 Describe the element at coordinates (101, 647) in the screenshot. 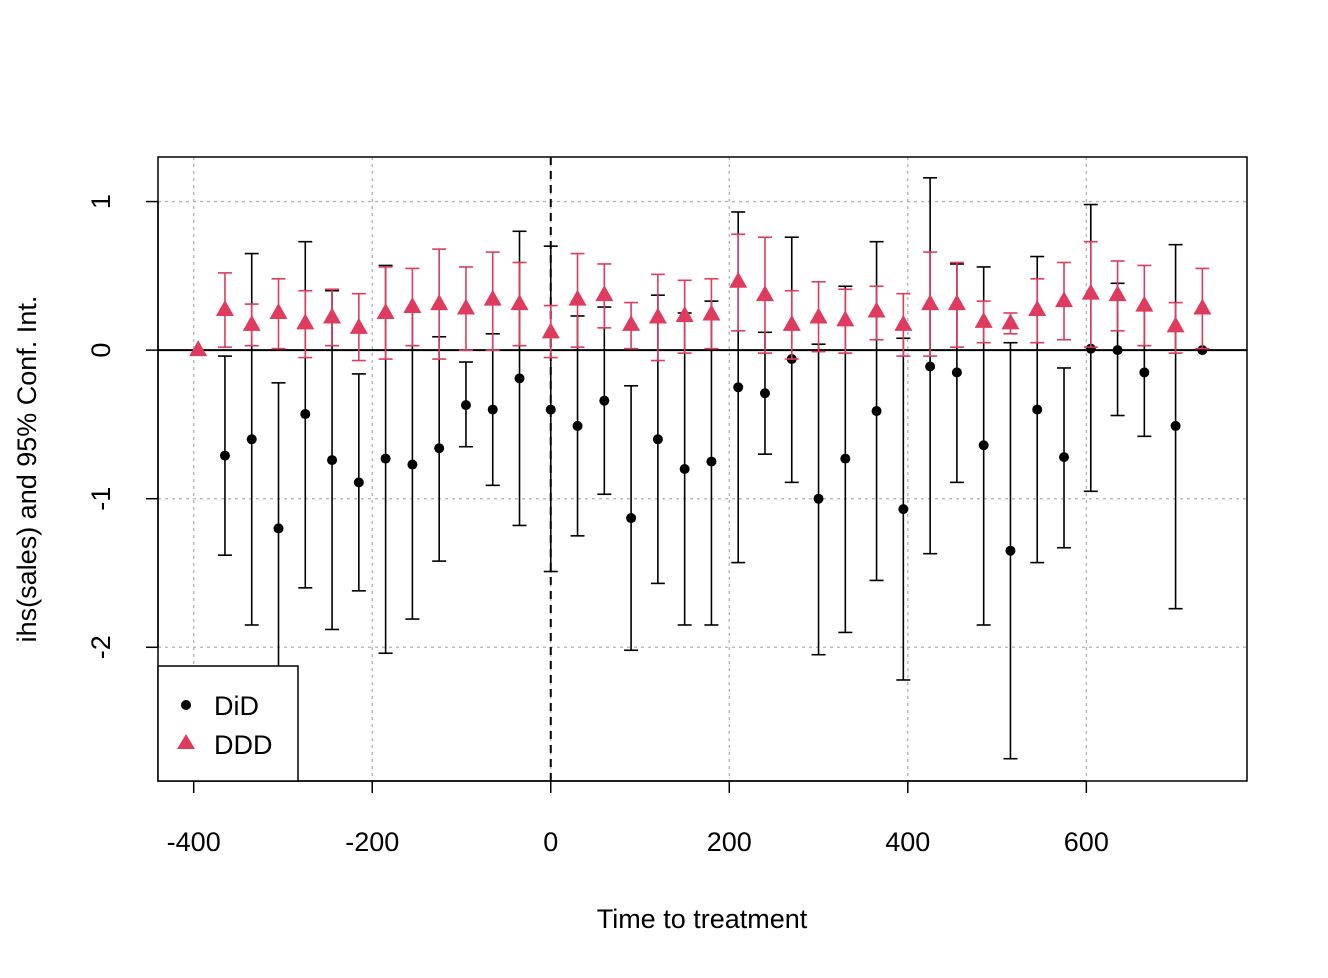

I see `y-tick-label: -2` at that location.